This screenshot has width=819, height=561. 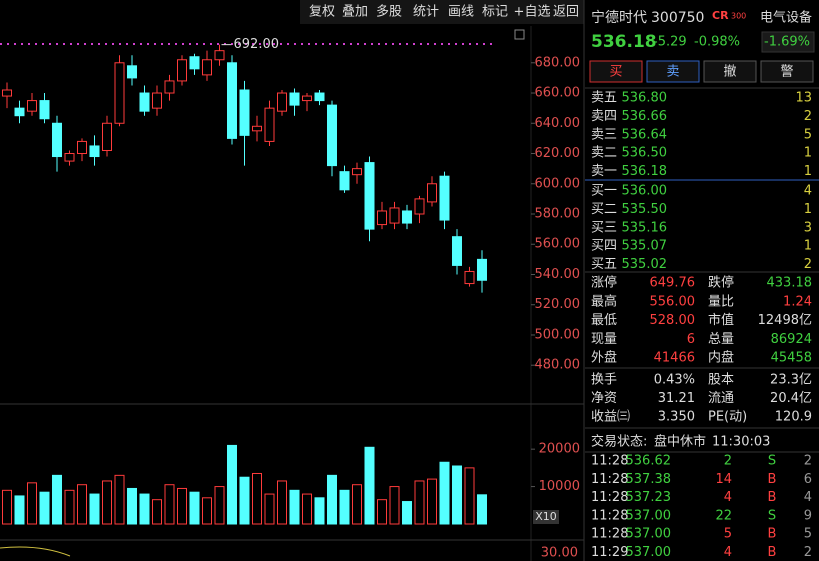 What do you see at coordinates (727, 417) in the screenshot?
I see `stat-label: PE(动)` at bounding box center [727, 417].